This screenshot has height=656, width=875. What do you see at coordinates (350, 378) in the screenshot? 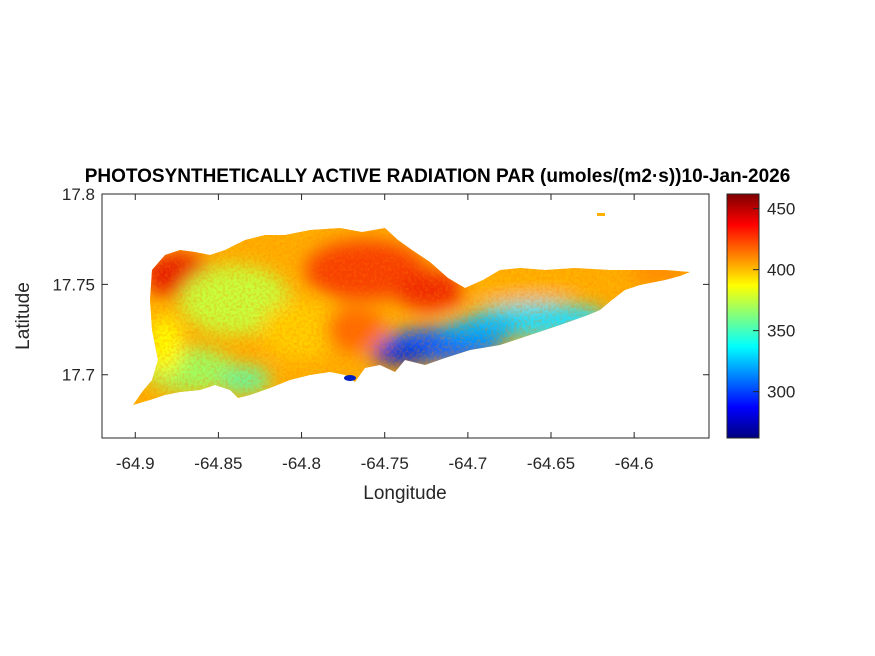
I see `cay-south` at bounding box center [350, 378].